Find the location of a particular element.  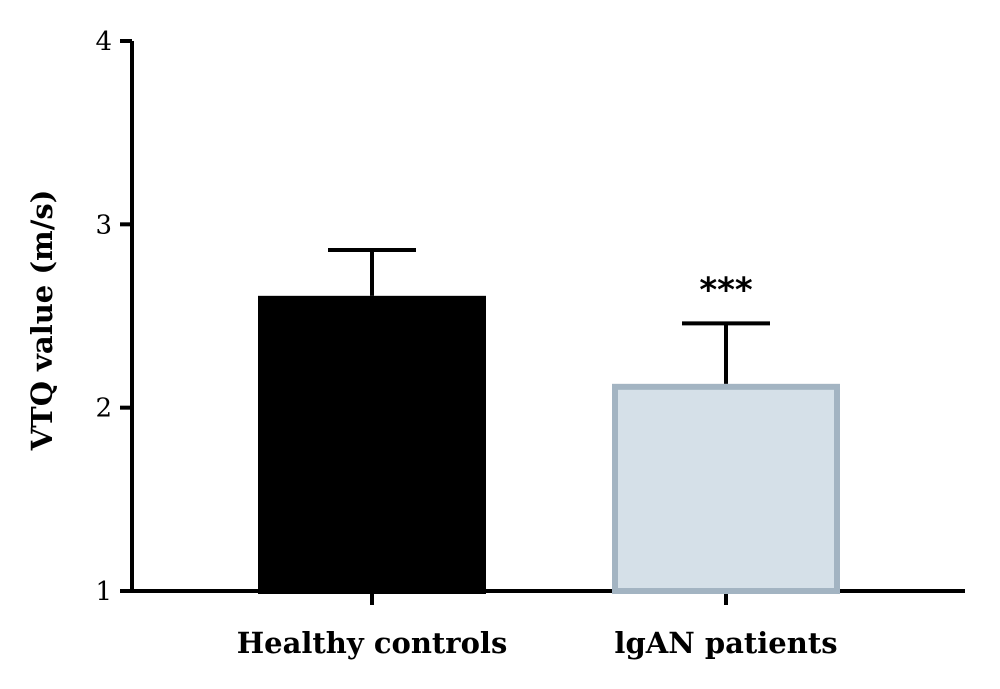

category-label-1: lgAN patients is located at coordinates (725, 643).